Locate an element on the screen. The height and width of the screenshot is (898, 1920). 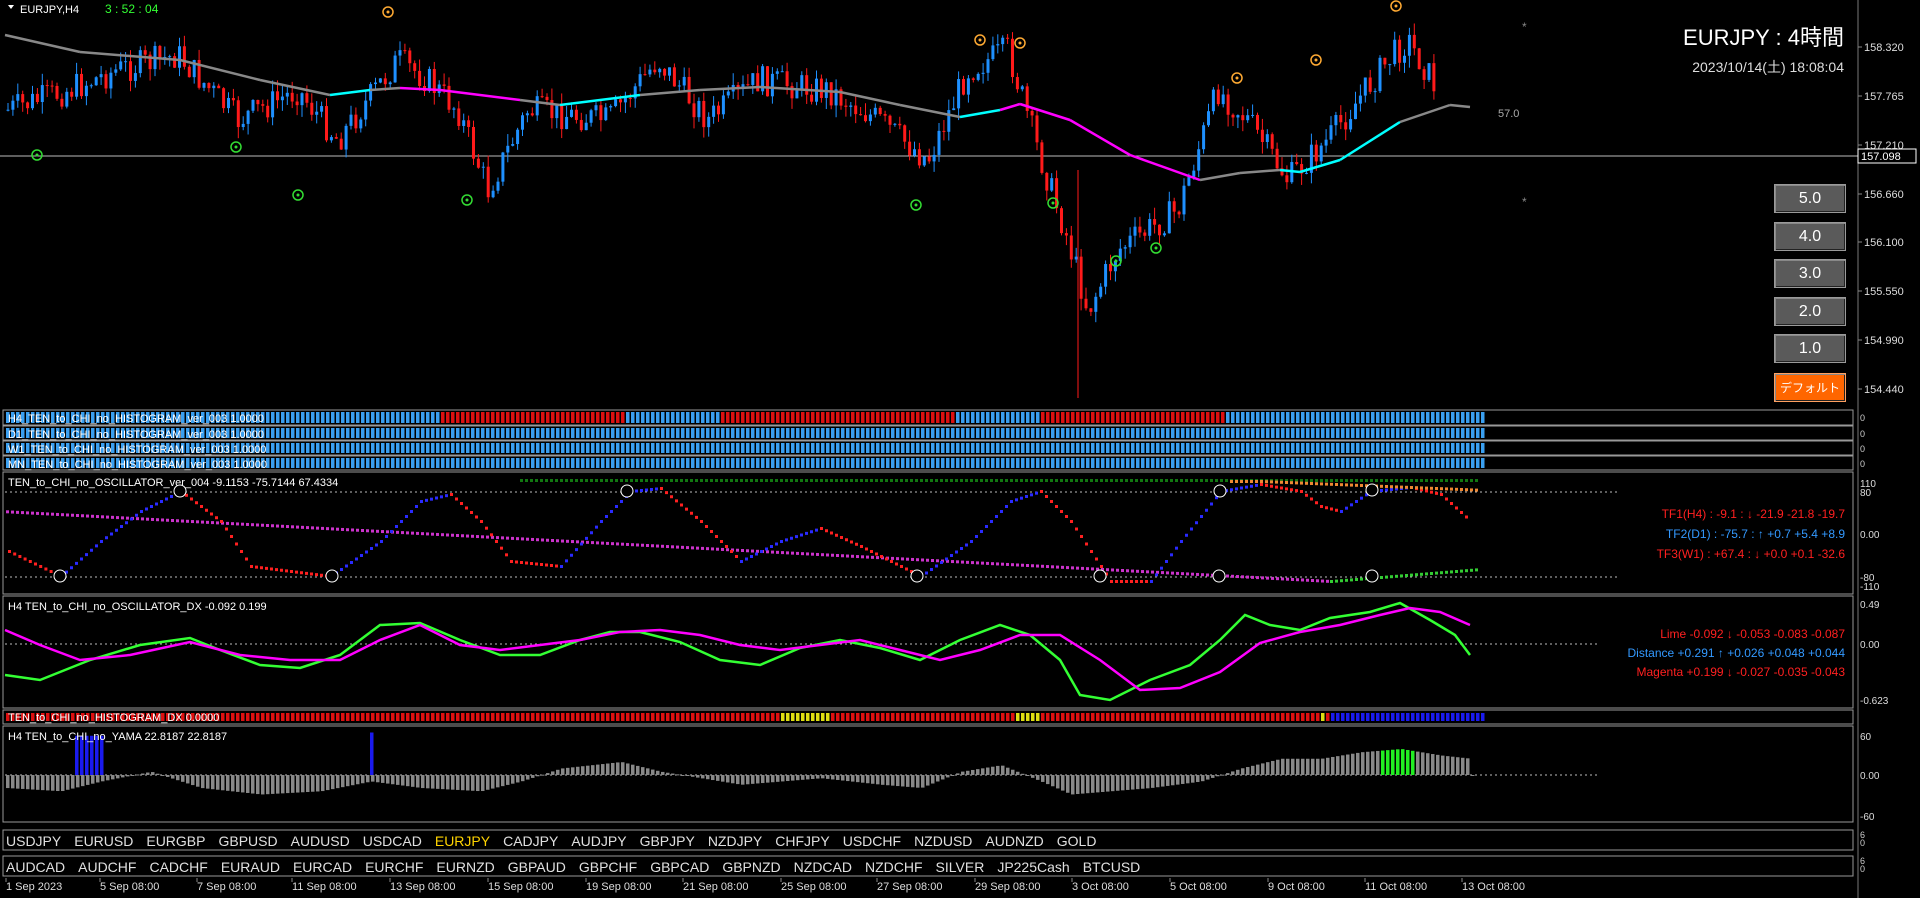
symbol-cadchf: CADCHF is located at coordinates (178, 867).